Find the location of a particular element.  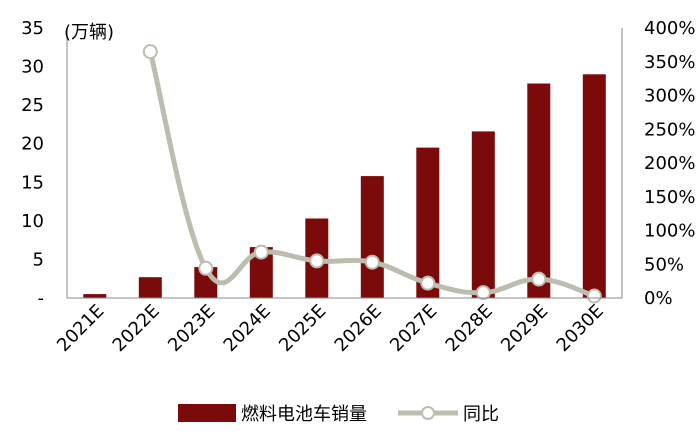

yoy-point-2024E is located at coordinates (261, 252).